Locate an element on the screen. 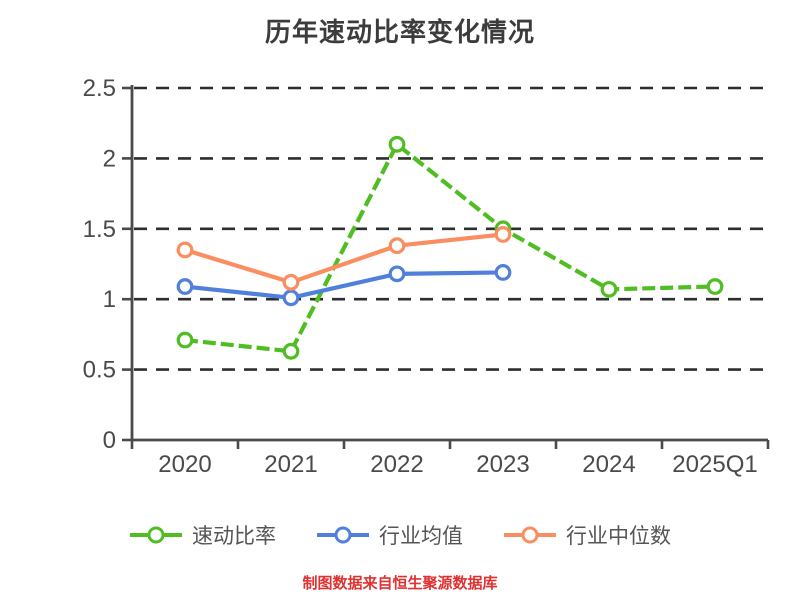  y-tick-label: 1.5 is located at coordinates (99, 229).